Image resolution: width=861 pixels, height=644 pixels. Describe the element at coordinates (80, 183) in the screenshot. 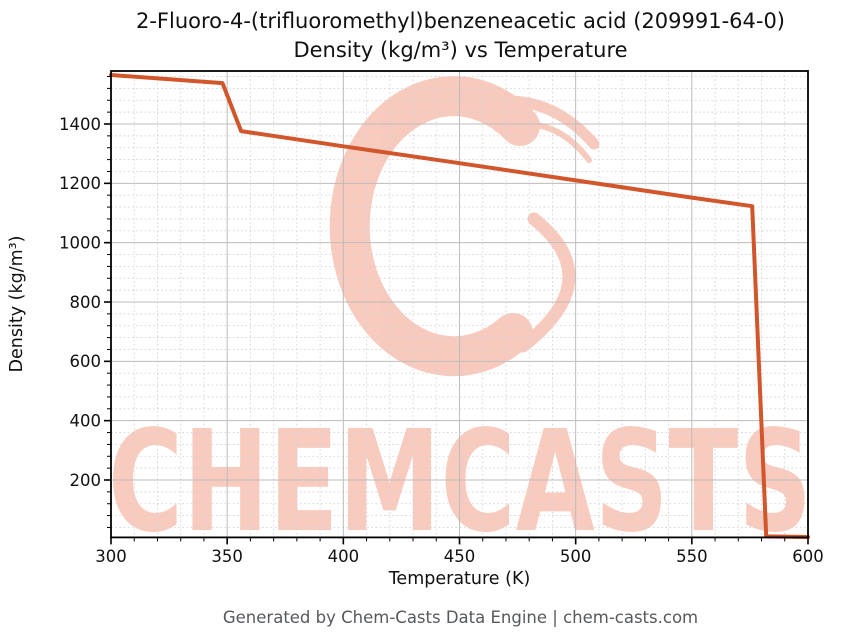

I see `y-tick-label: 1200` at that location.